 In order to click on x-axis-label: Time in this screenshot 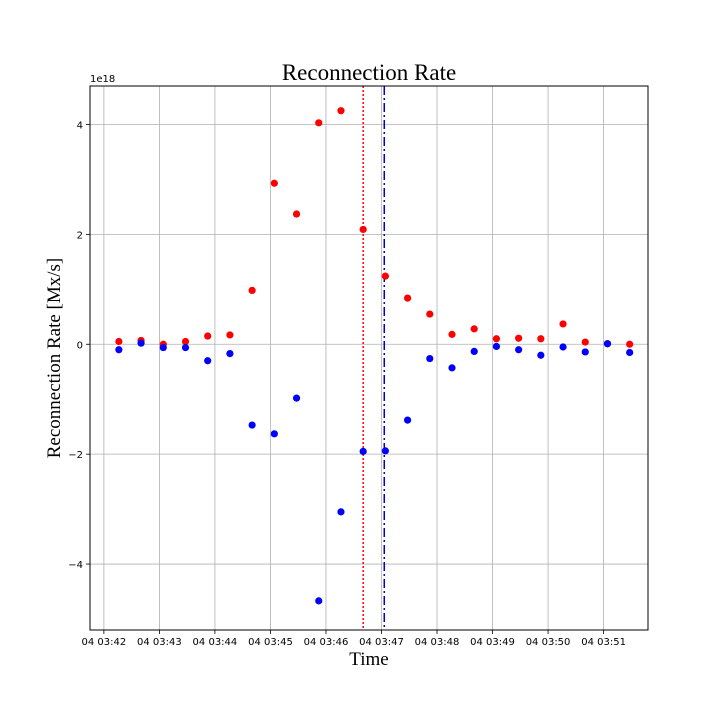, I will do `click(368, 659)`.